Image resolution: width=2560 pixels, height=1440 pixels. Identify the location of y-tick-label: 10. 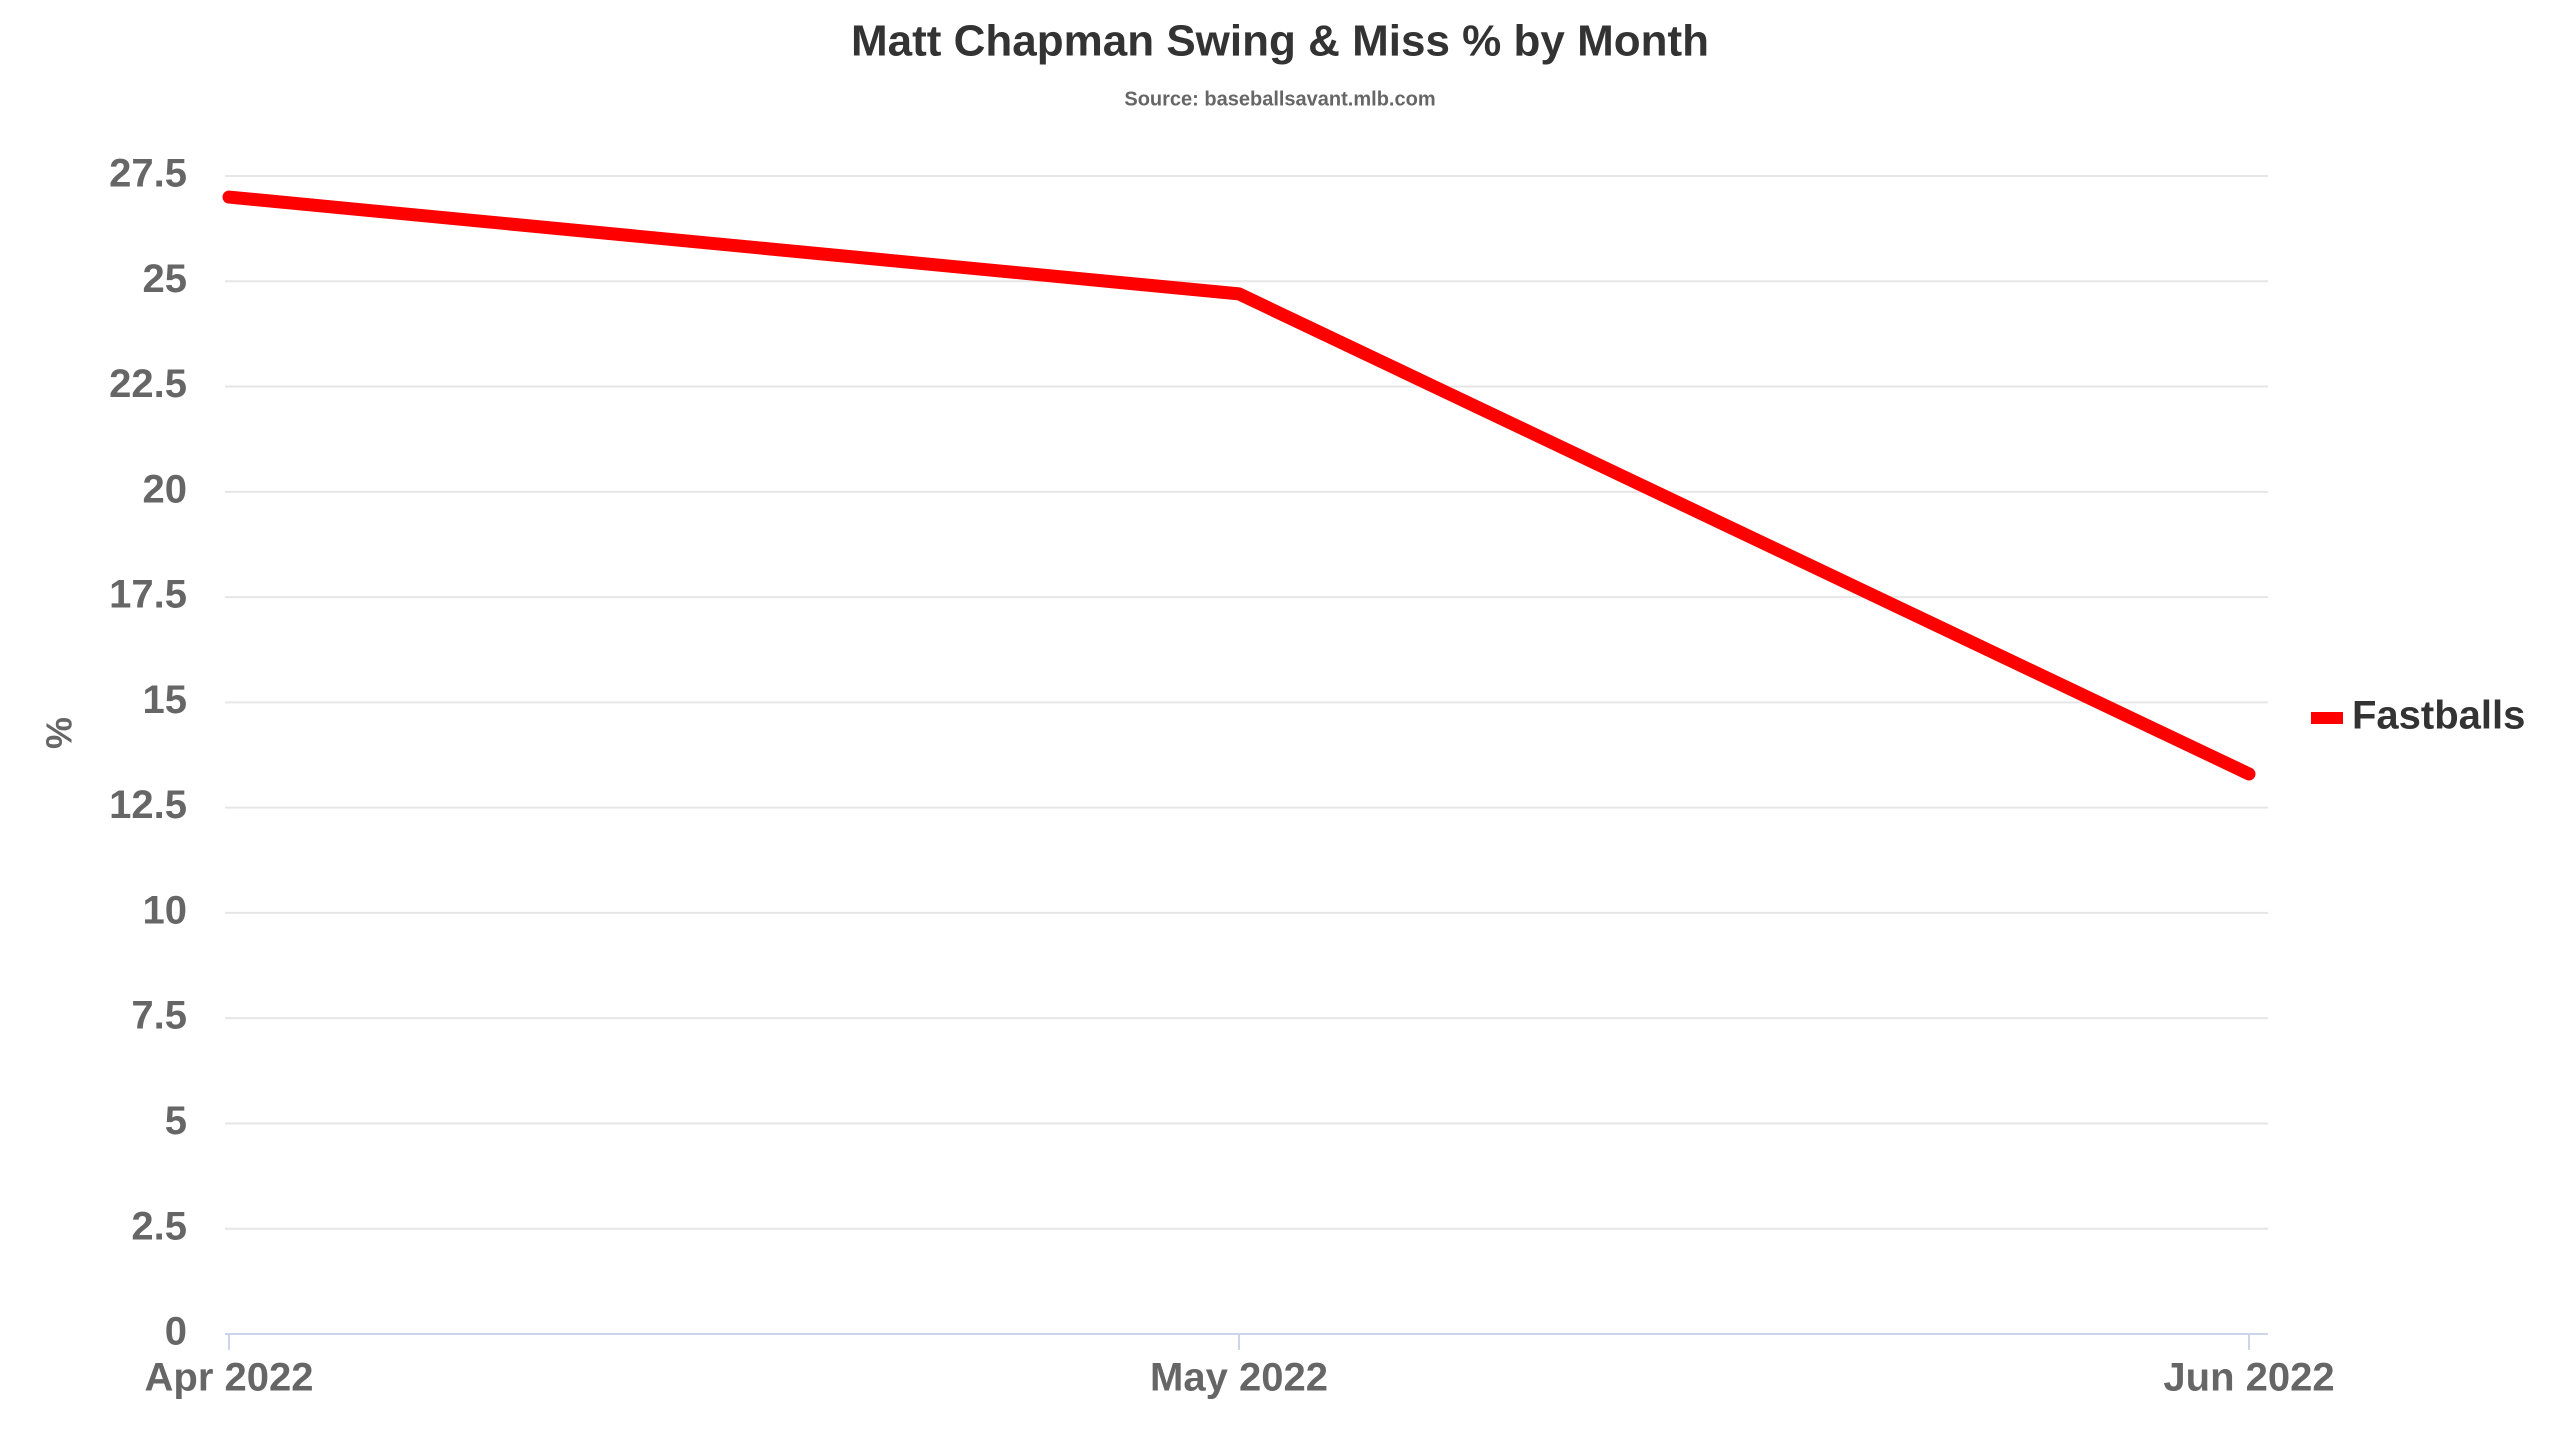
(165, 910).